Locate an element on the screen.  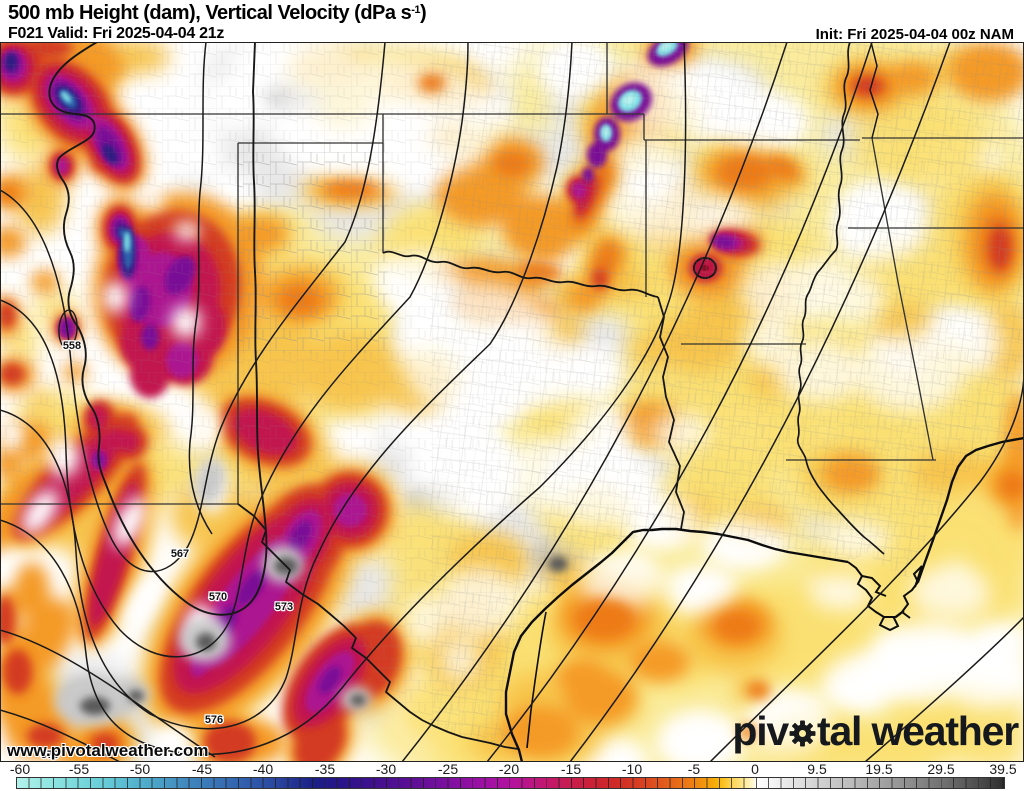
svg-text: 567 is located at coordinates (180, 554).